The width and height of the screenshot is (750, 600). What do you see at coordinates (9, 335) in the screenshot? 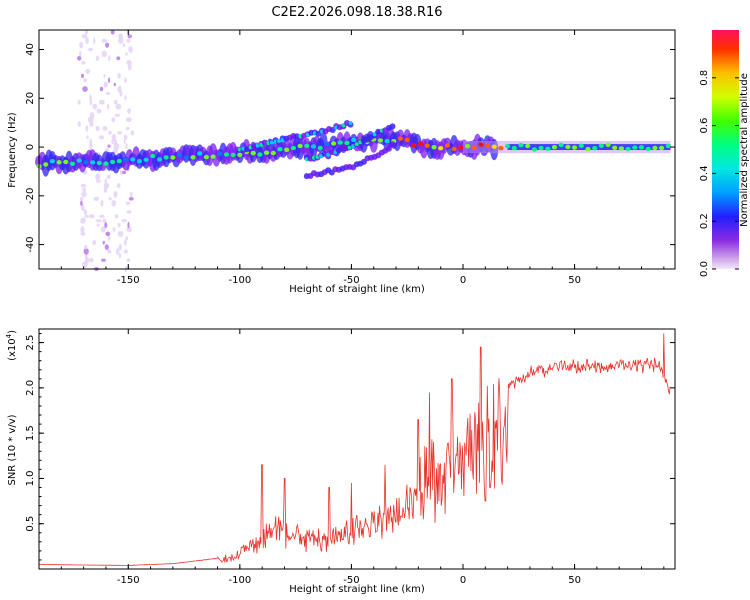
I see `snr-scale-exponent: 4` at bounding box center [9, 335].